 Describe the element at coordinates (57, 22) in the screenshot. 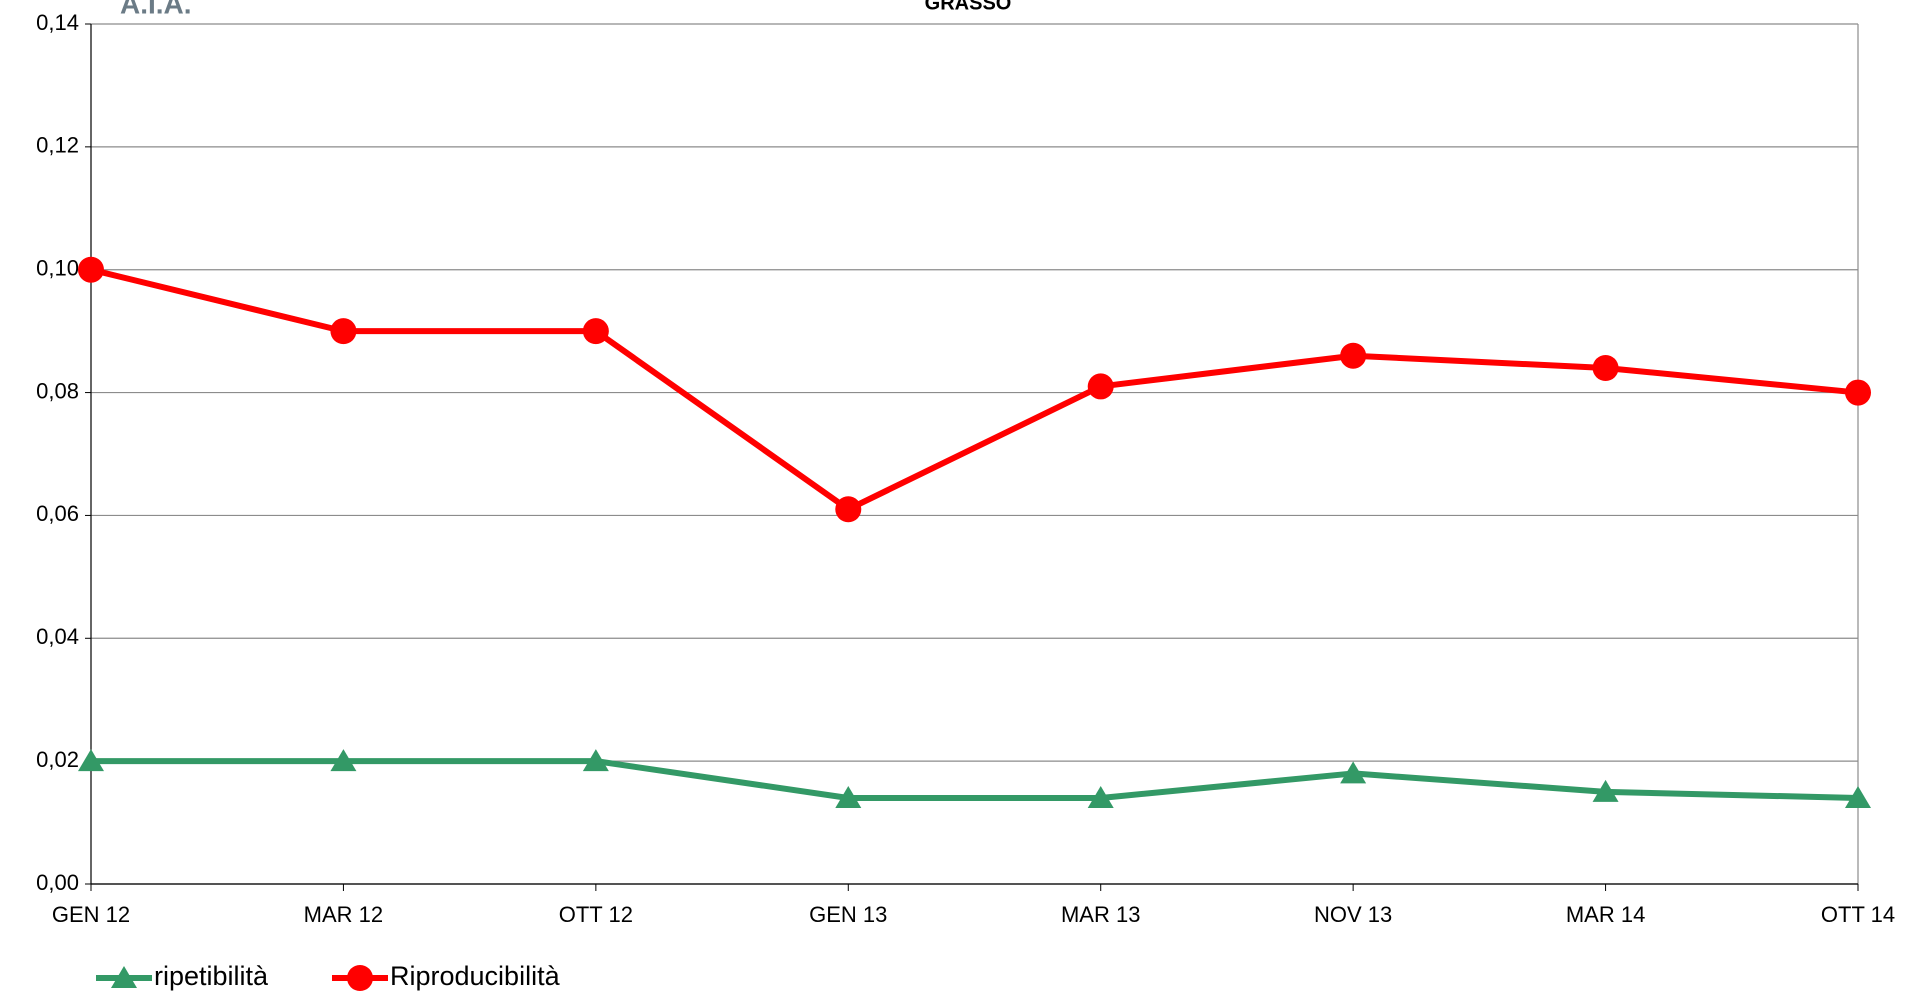

I see `y-tick-label: 0,14` at that location.